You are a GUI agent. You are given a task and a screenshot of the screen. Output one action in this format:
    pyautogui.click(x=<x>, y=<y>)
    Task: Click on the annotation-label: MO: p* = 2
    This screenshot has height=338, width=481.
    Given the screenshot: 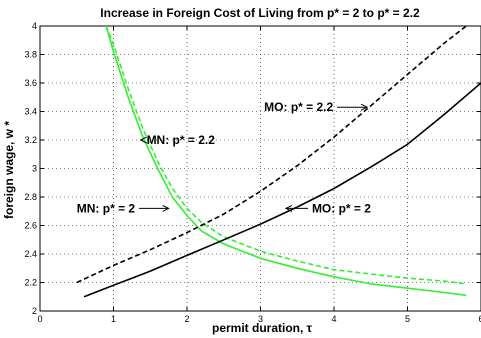 What is the action you would take?
    pyautogui.click(x=341, y=208)
    